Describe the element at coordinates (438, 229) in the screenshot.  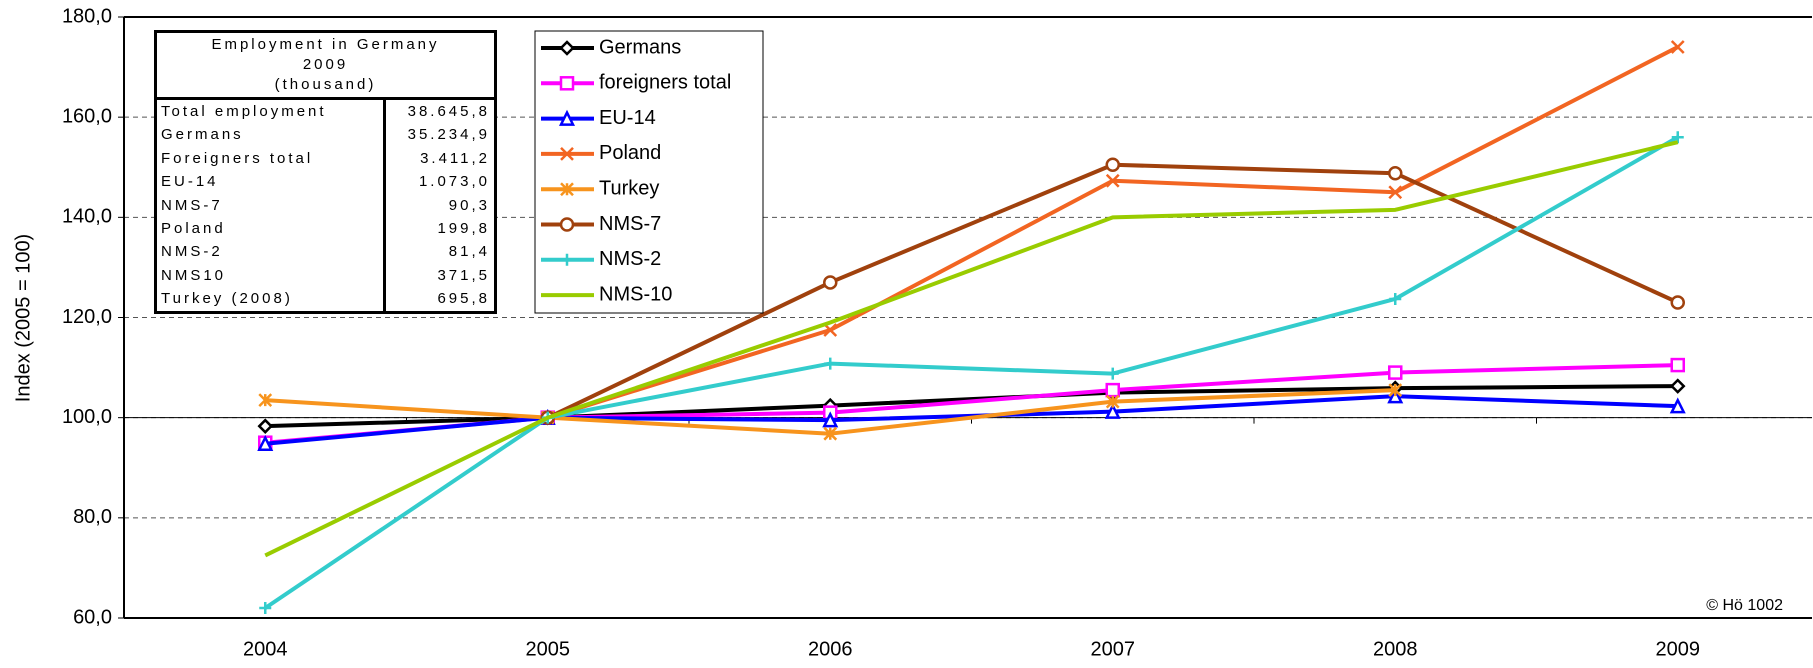
I see `row-value: 199,8` at that location.